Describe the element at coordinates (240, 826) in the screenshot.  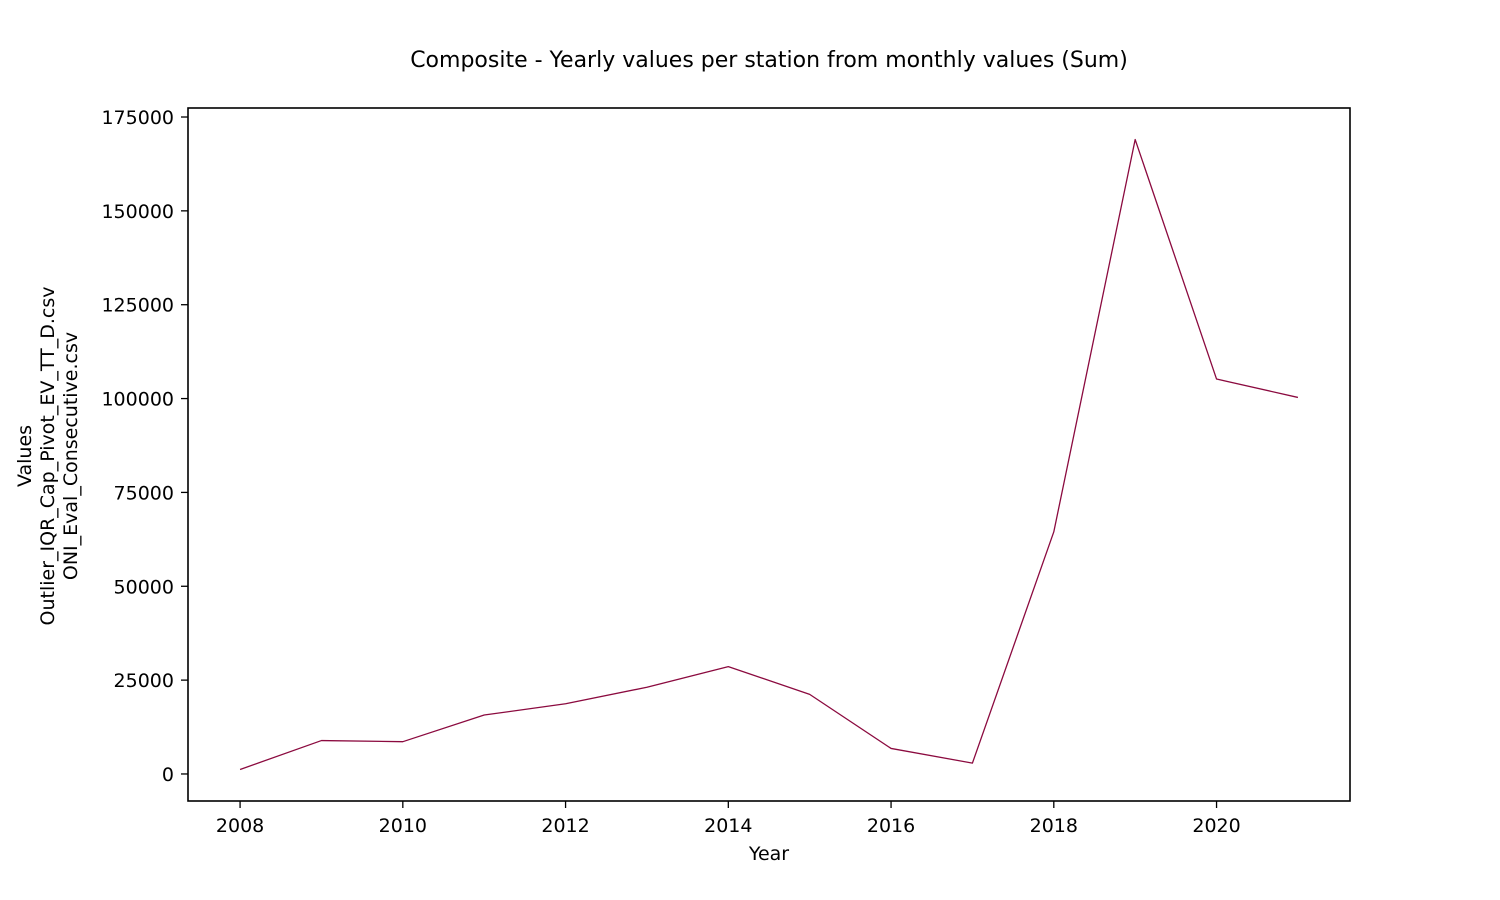
I see `x-tick-label: 2008` at that location.